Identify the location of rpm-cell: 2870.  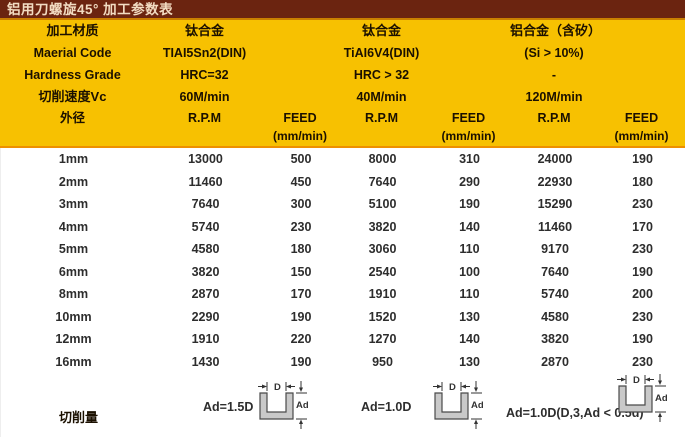
(205, 294).